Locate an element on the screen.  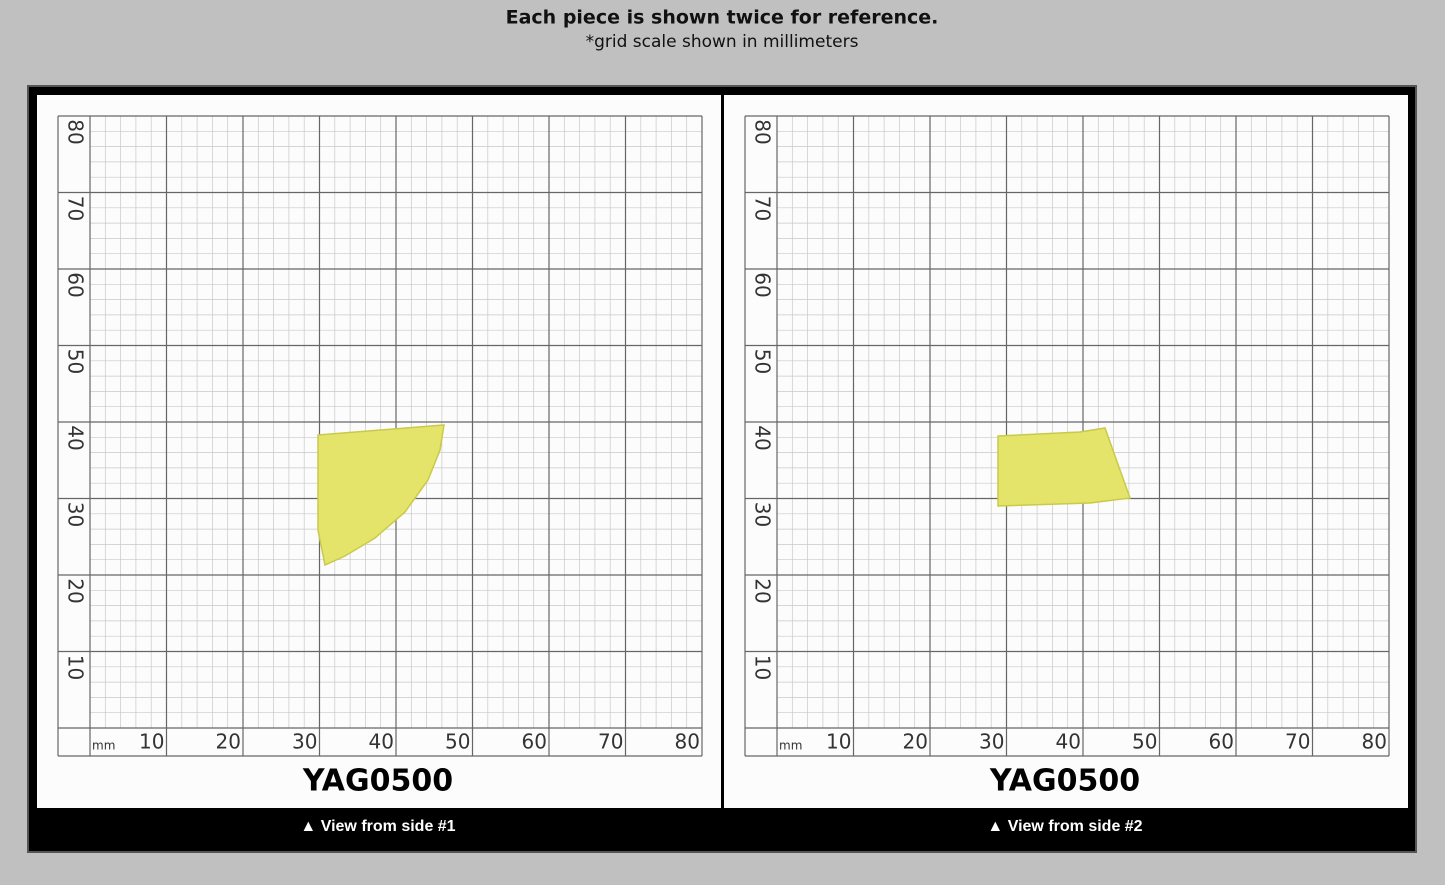
title: Each piece is shown twice for reference. is located at coordinates (722, 18).